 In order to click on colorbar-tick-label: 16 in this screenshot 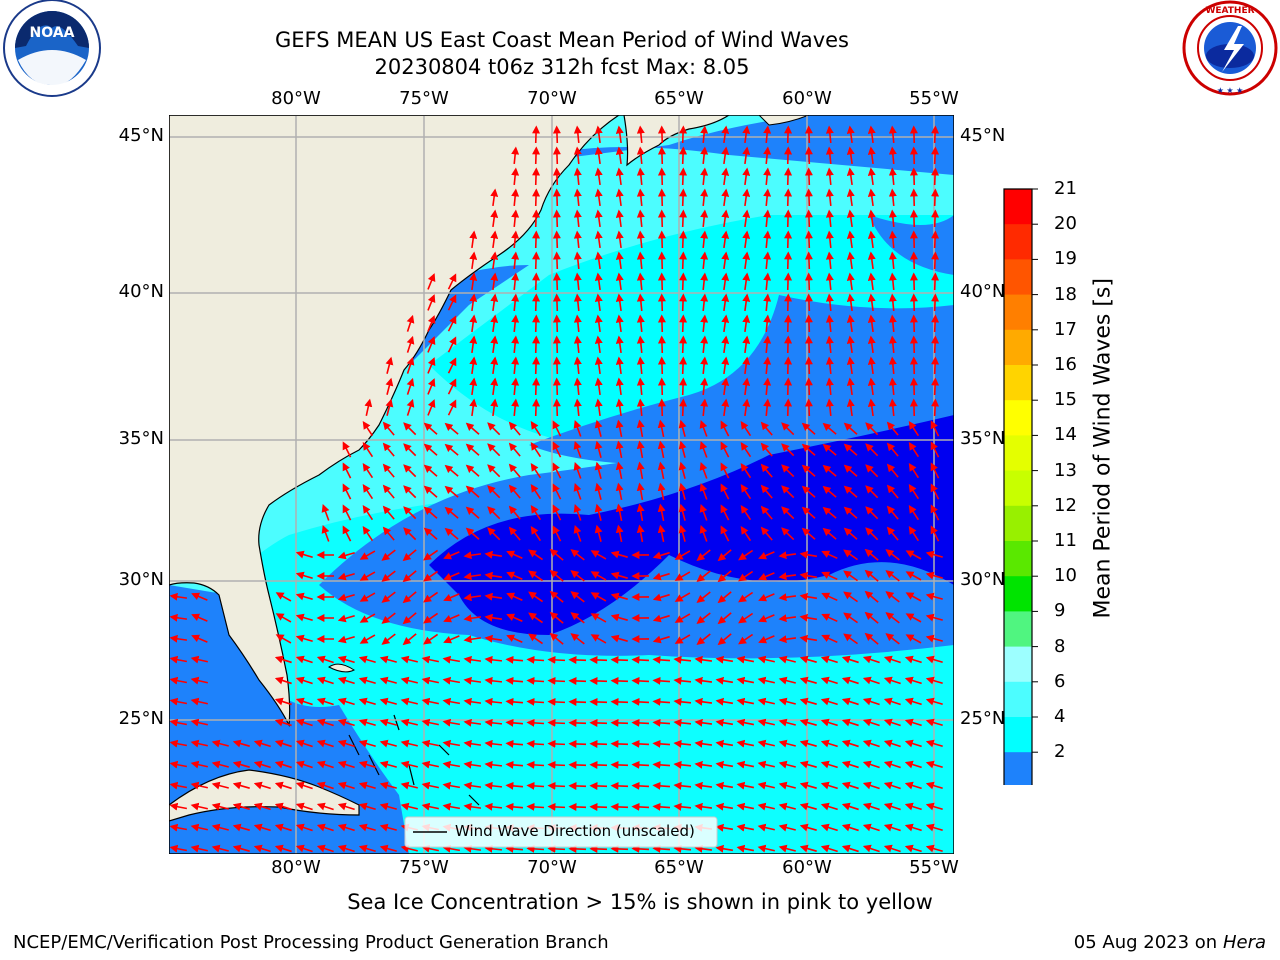, I will do `click(1065, 364)`.